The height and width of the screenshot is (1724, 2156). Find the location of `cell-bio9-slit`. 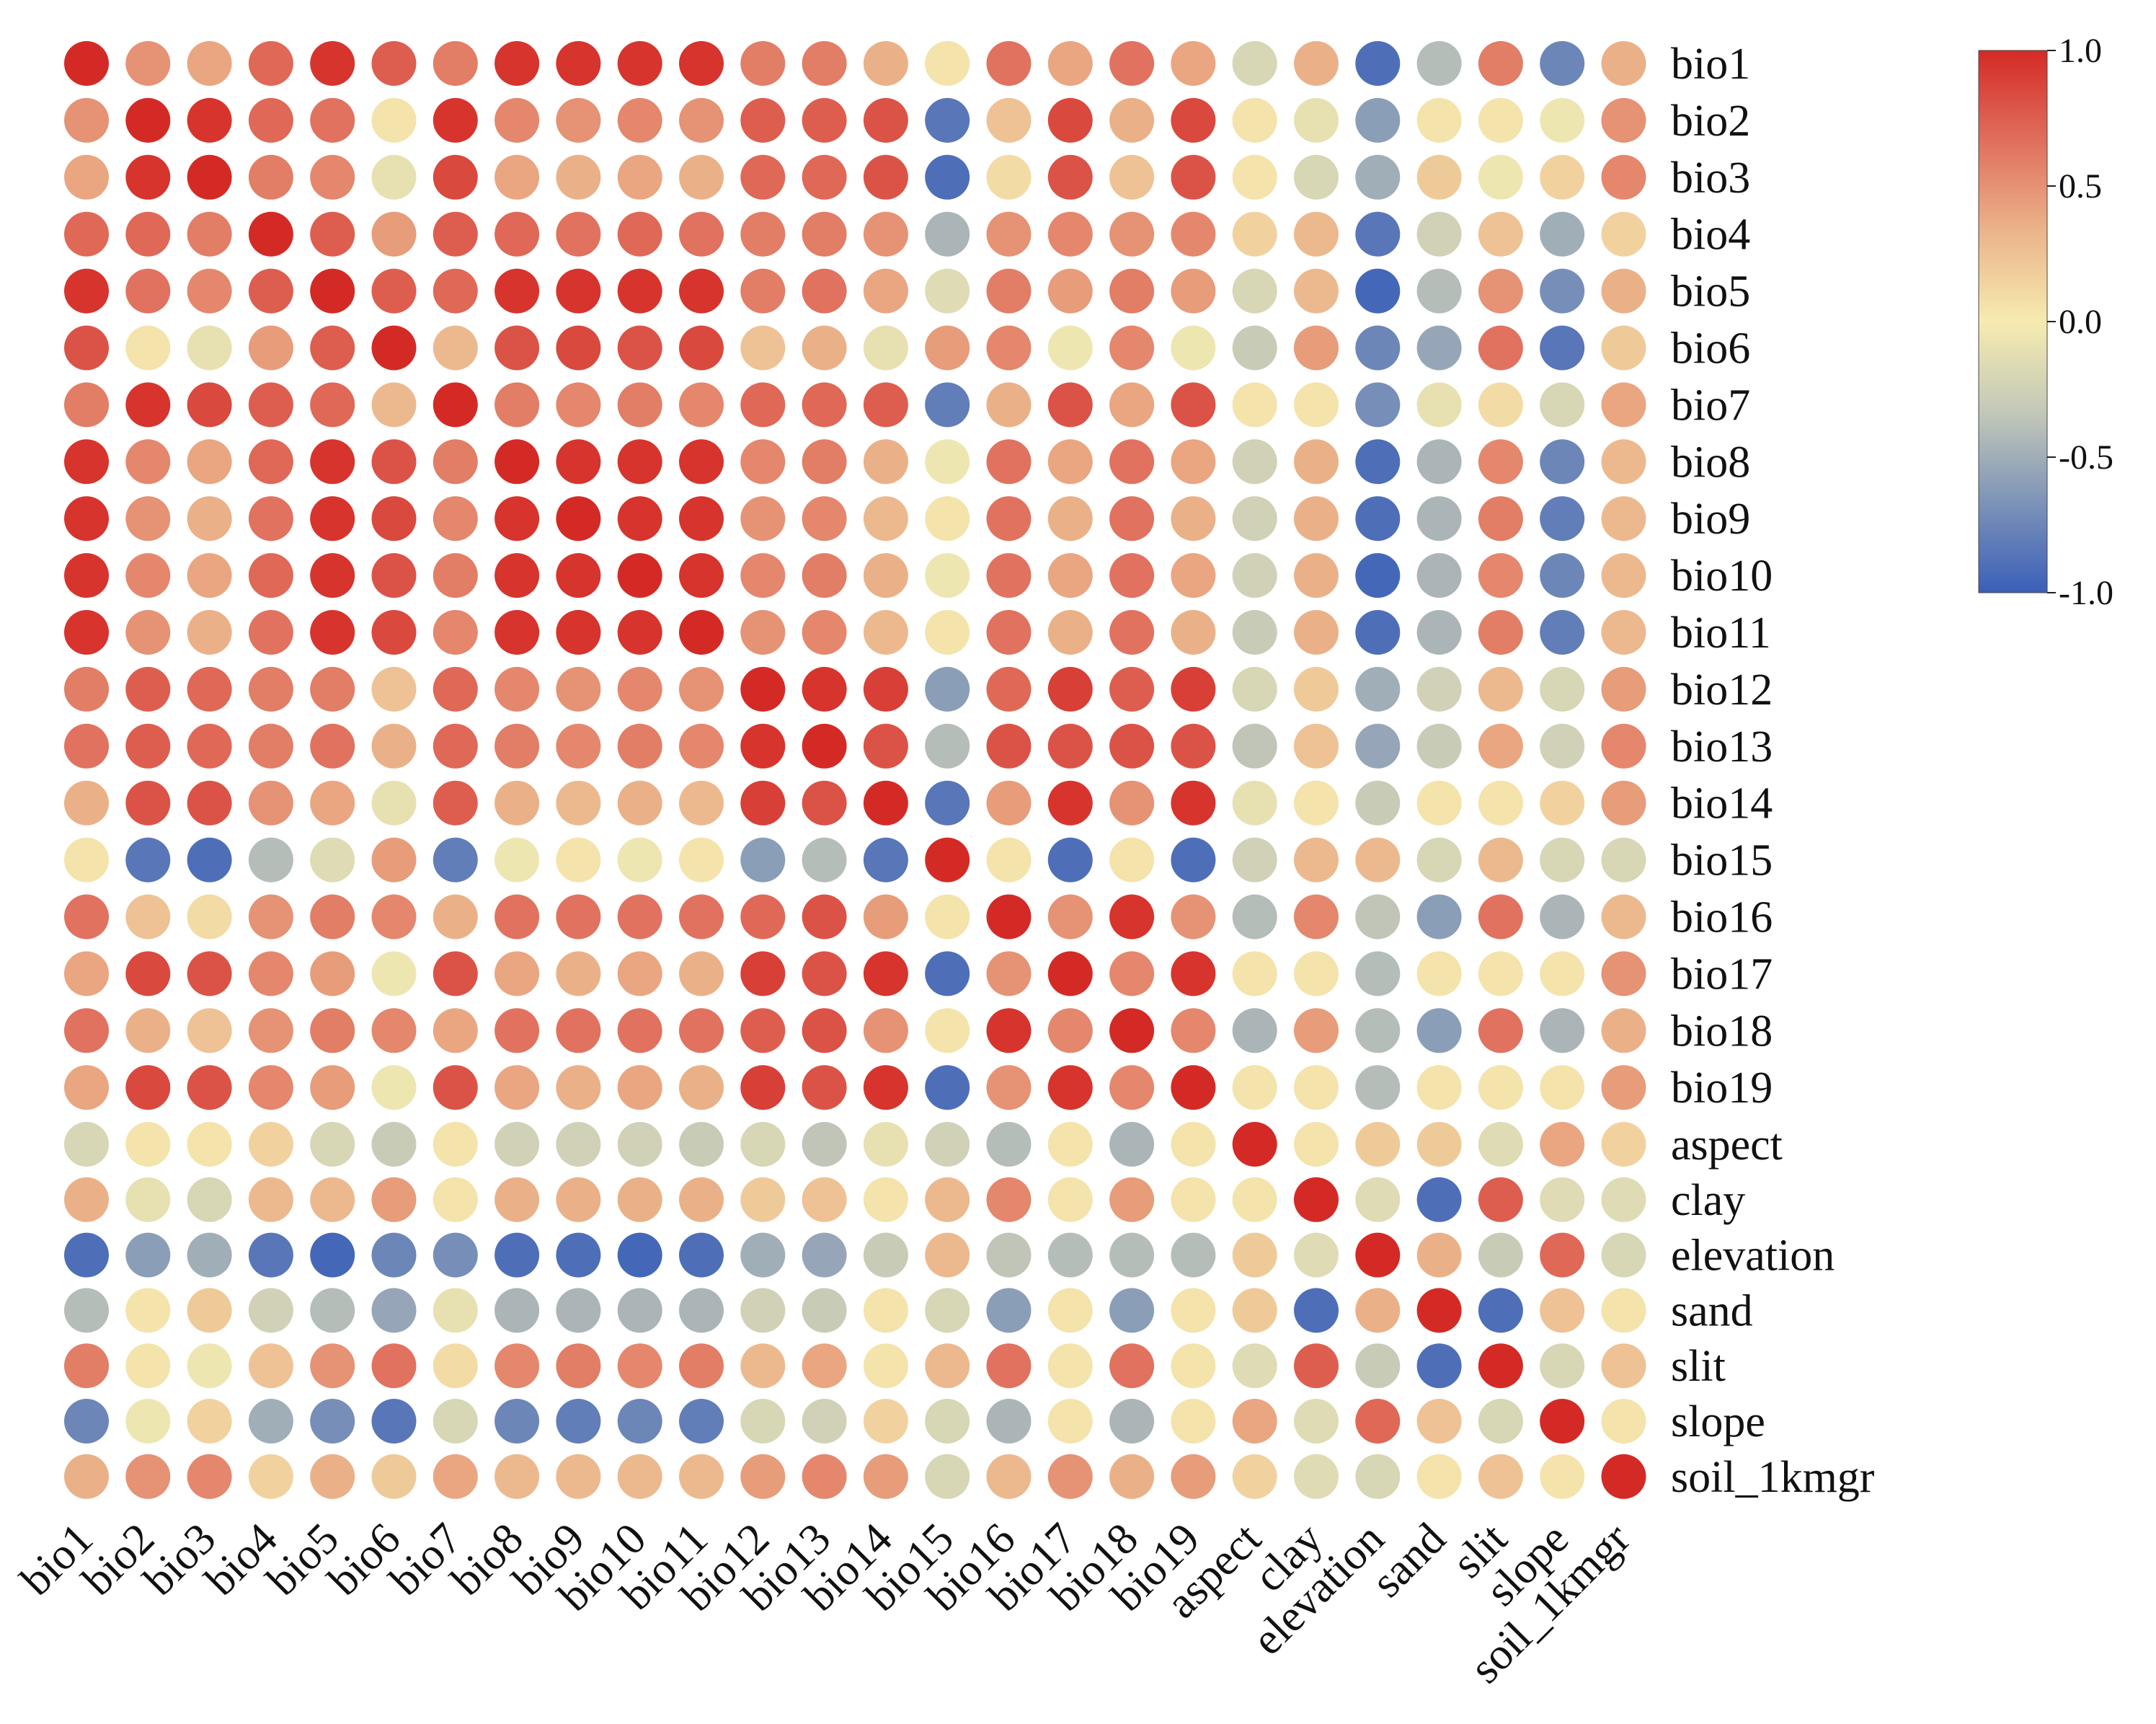

cell-bio9-slit is located at coordinates (1500, 518).